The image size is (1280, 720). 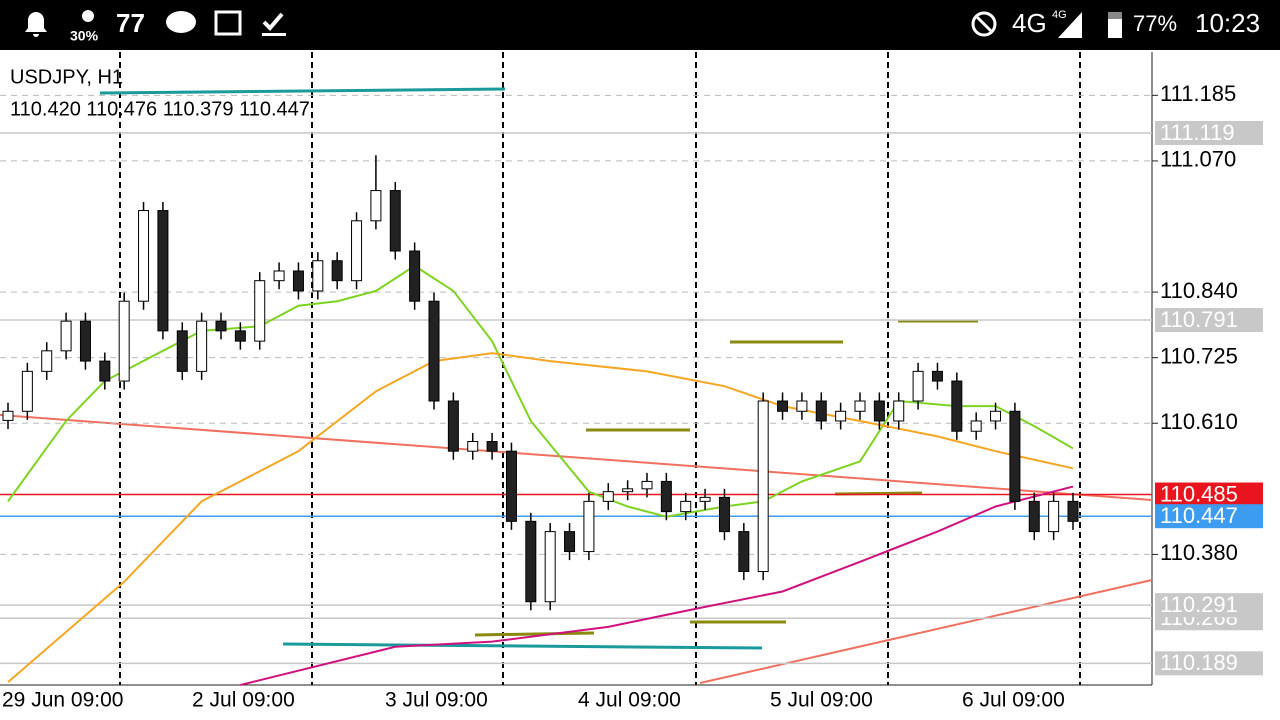 What do you see at coordinates (274, 34) in the screenshot?
I see `check-underline` at bounding box center [274, 34].